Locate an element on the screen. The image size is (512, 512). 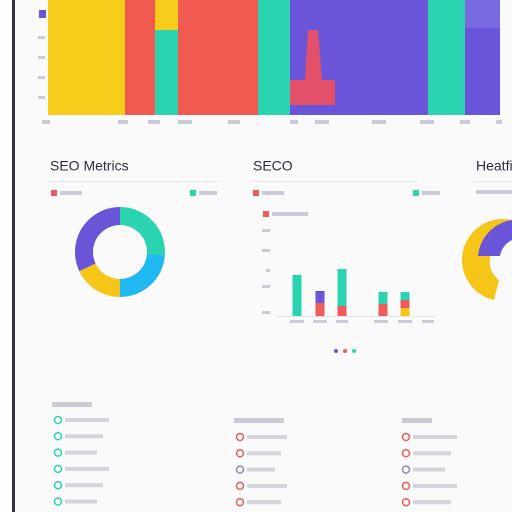
panel-title: SECO is located at coordinates (273, 166).